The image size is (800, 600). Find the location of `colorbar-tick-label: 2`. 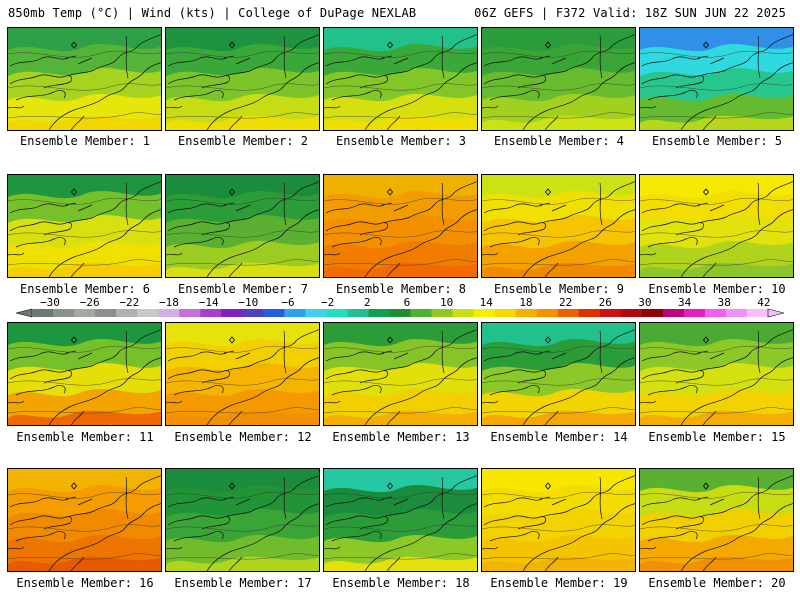

colorbar-tick-label: 2 is located at coordinates (367, 302).